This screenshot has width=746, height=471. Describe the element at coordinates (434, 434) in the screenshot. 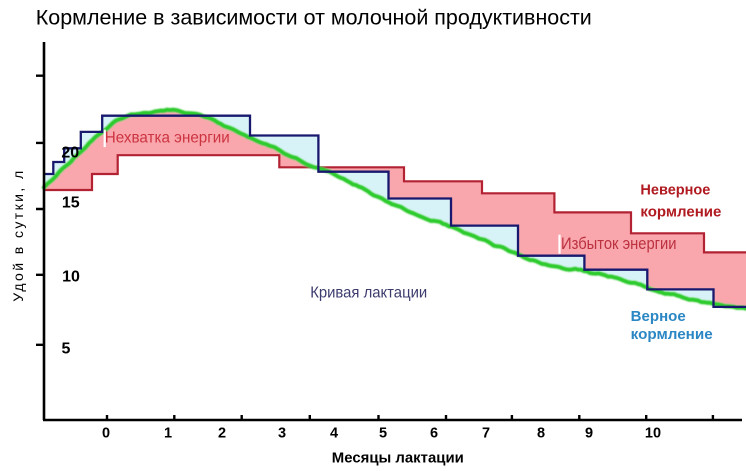

I see `svg-text: 6` at that location.